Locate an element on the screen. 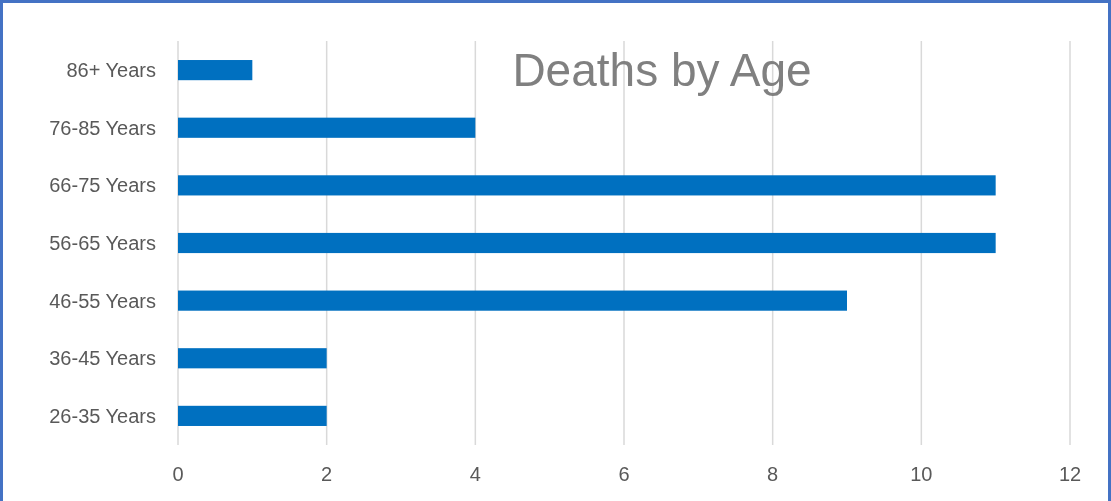 This screenshot has width=1111, height=501. y-tick-label: 36-45 Years is located at coordinates (102, 358).